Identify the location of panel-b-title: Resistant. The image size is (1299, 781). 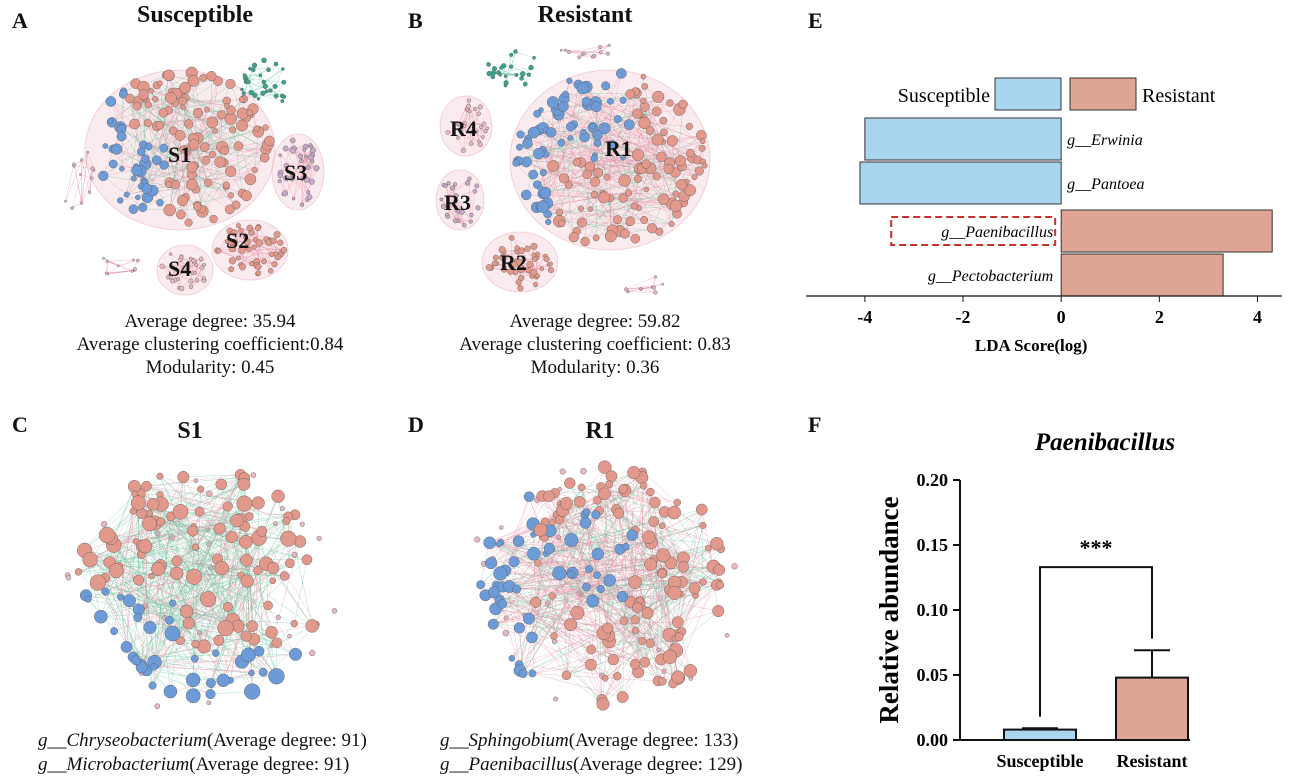
(585, 15).